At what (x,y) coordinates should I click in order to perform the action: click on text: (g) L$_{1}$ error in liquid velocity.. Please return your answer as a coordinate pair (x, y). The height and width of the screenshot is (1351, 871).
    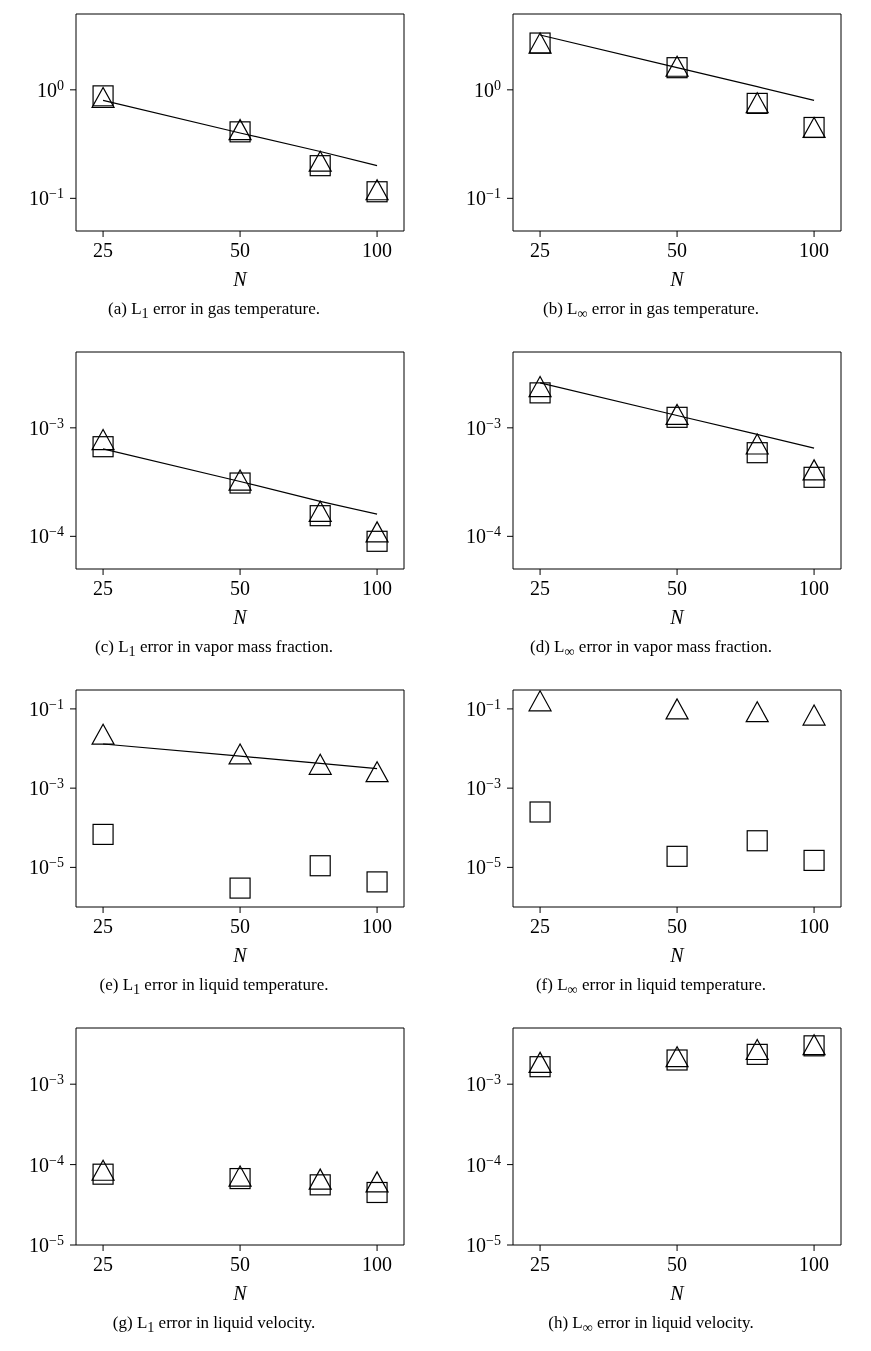
    Looking at the image, I should click on (214, 1325).